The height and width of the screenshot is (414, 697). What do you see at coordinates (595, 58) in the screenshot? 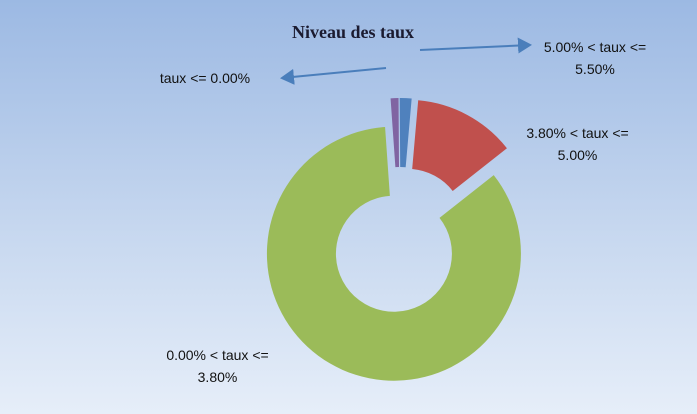
I see `slice-label: 5.00% < taux <= 5.50%` at bounding box center [595, 58].